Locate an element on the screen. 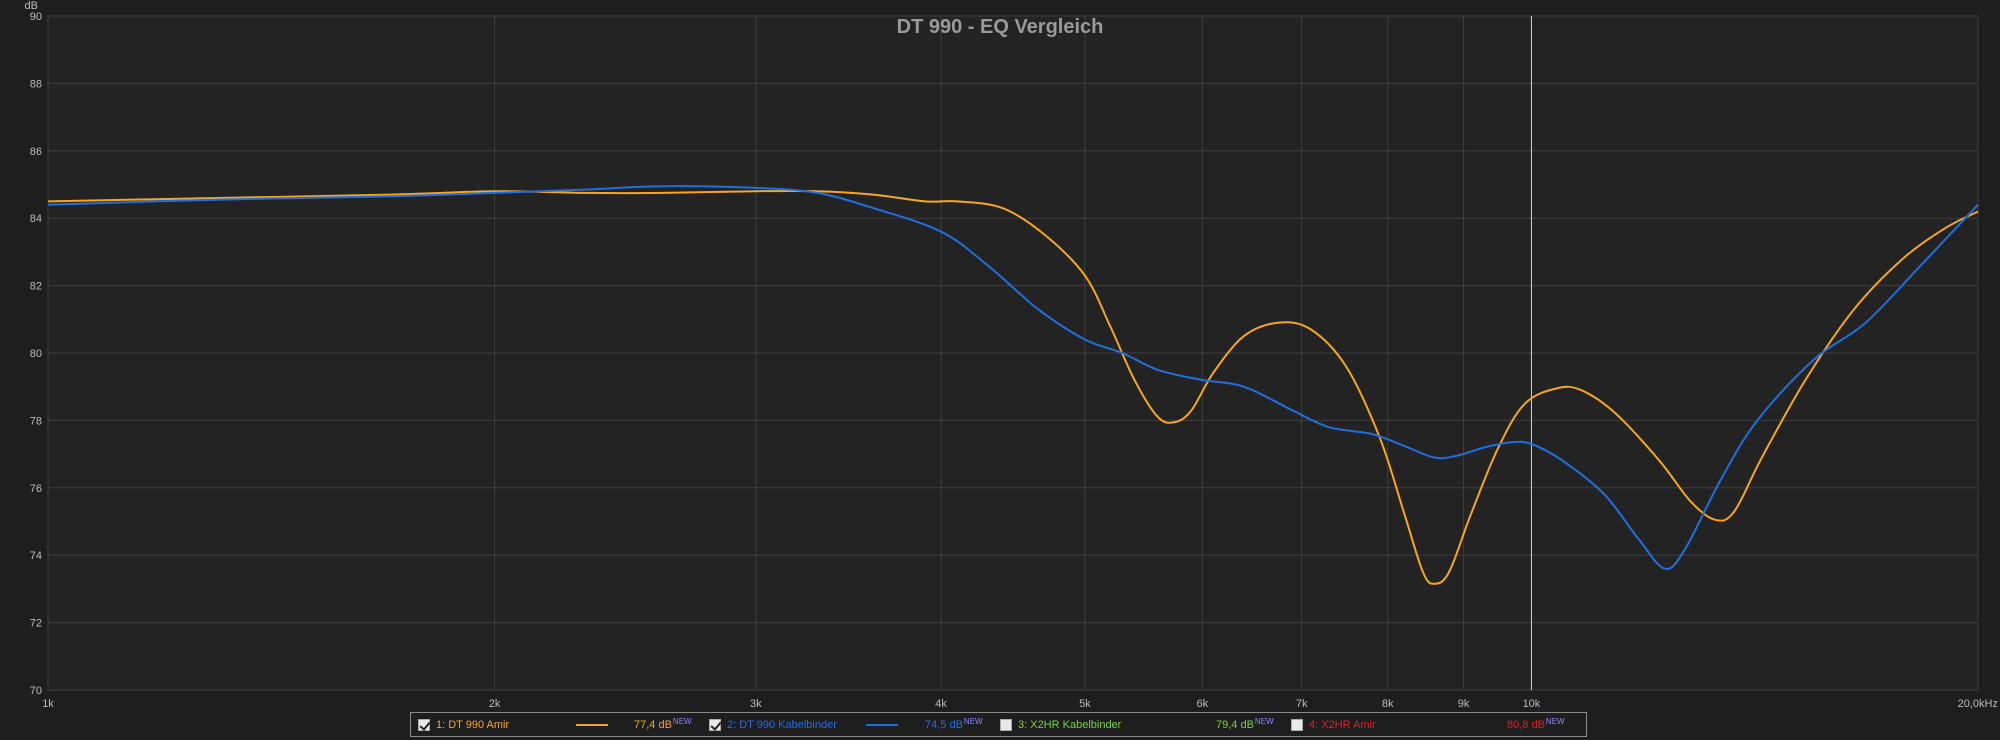 This screenshot has height=740, width=2000. chart-title: DT 990 - EQ Vergleich is located at coordinates (1000, 27).